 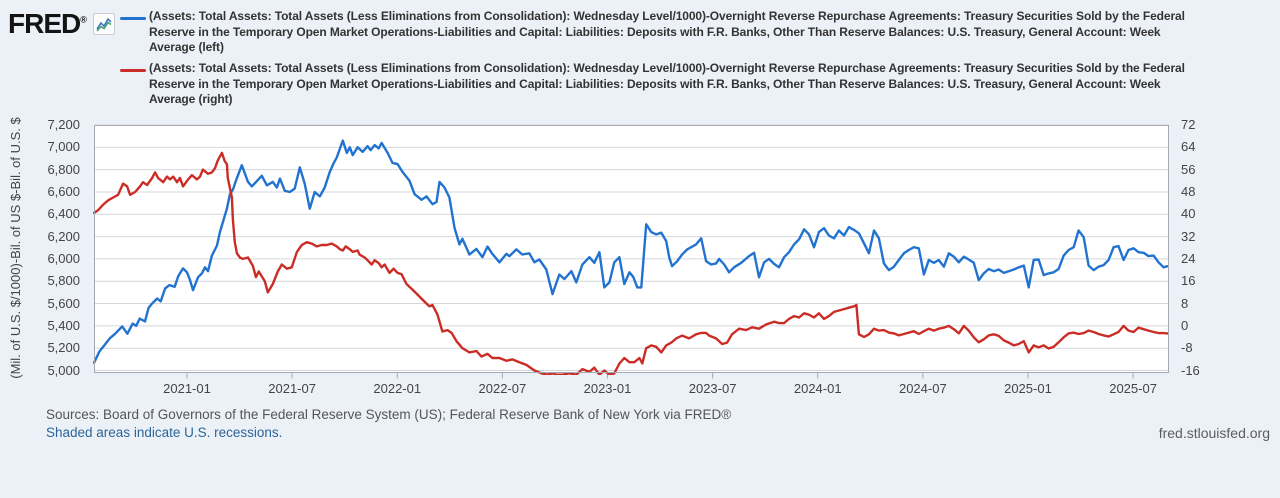 I want to click on right-axis-tick-label: 32, so click(x=1188, y=236).